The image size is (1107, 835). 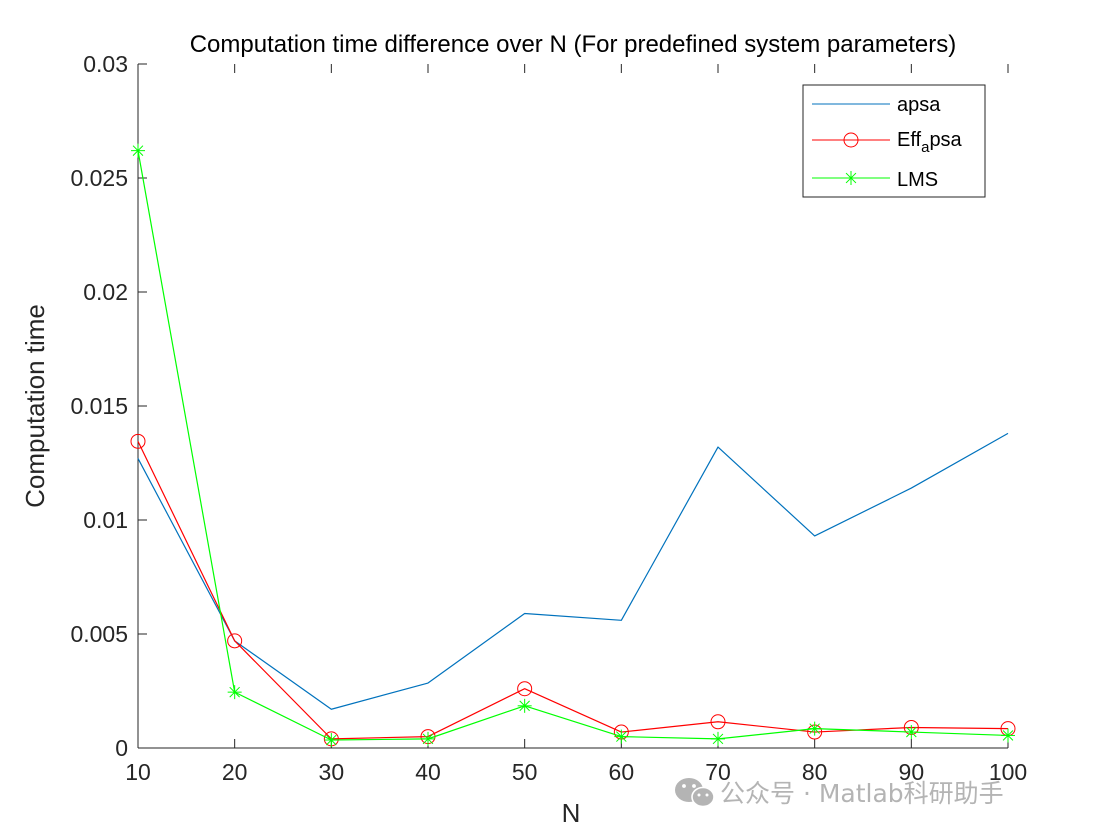 What do you see at coordinates (925, 147) in the screenshot?
I see `legend-label-eff-sub: a` at bounding box center [925, 147].